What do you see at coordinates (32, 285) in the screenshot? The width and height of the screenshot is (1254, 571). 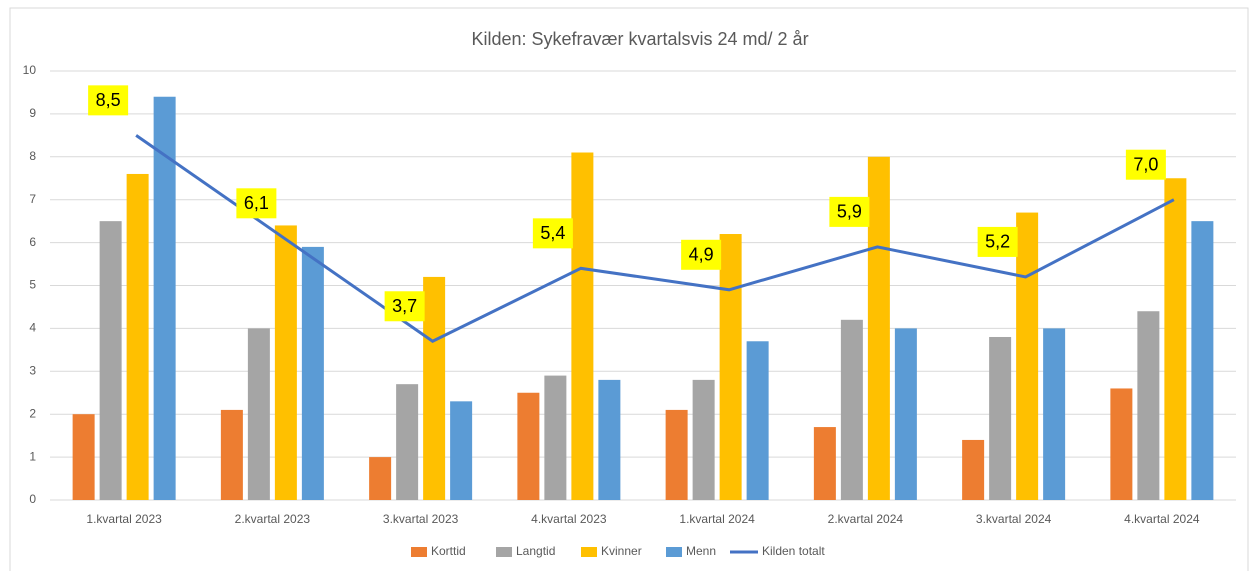 I see `y-tick-label: 5` at bounding box center [32, 285].